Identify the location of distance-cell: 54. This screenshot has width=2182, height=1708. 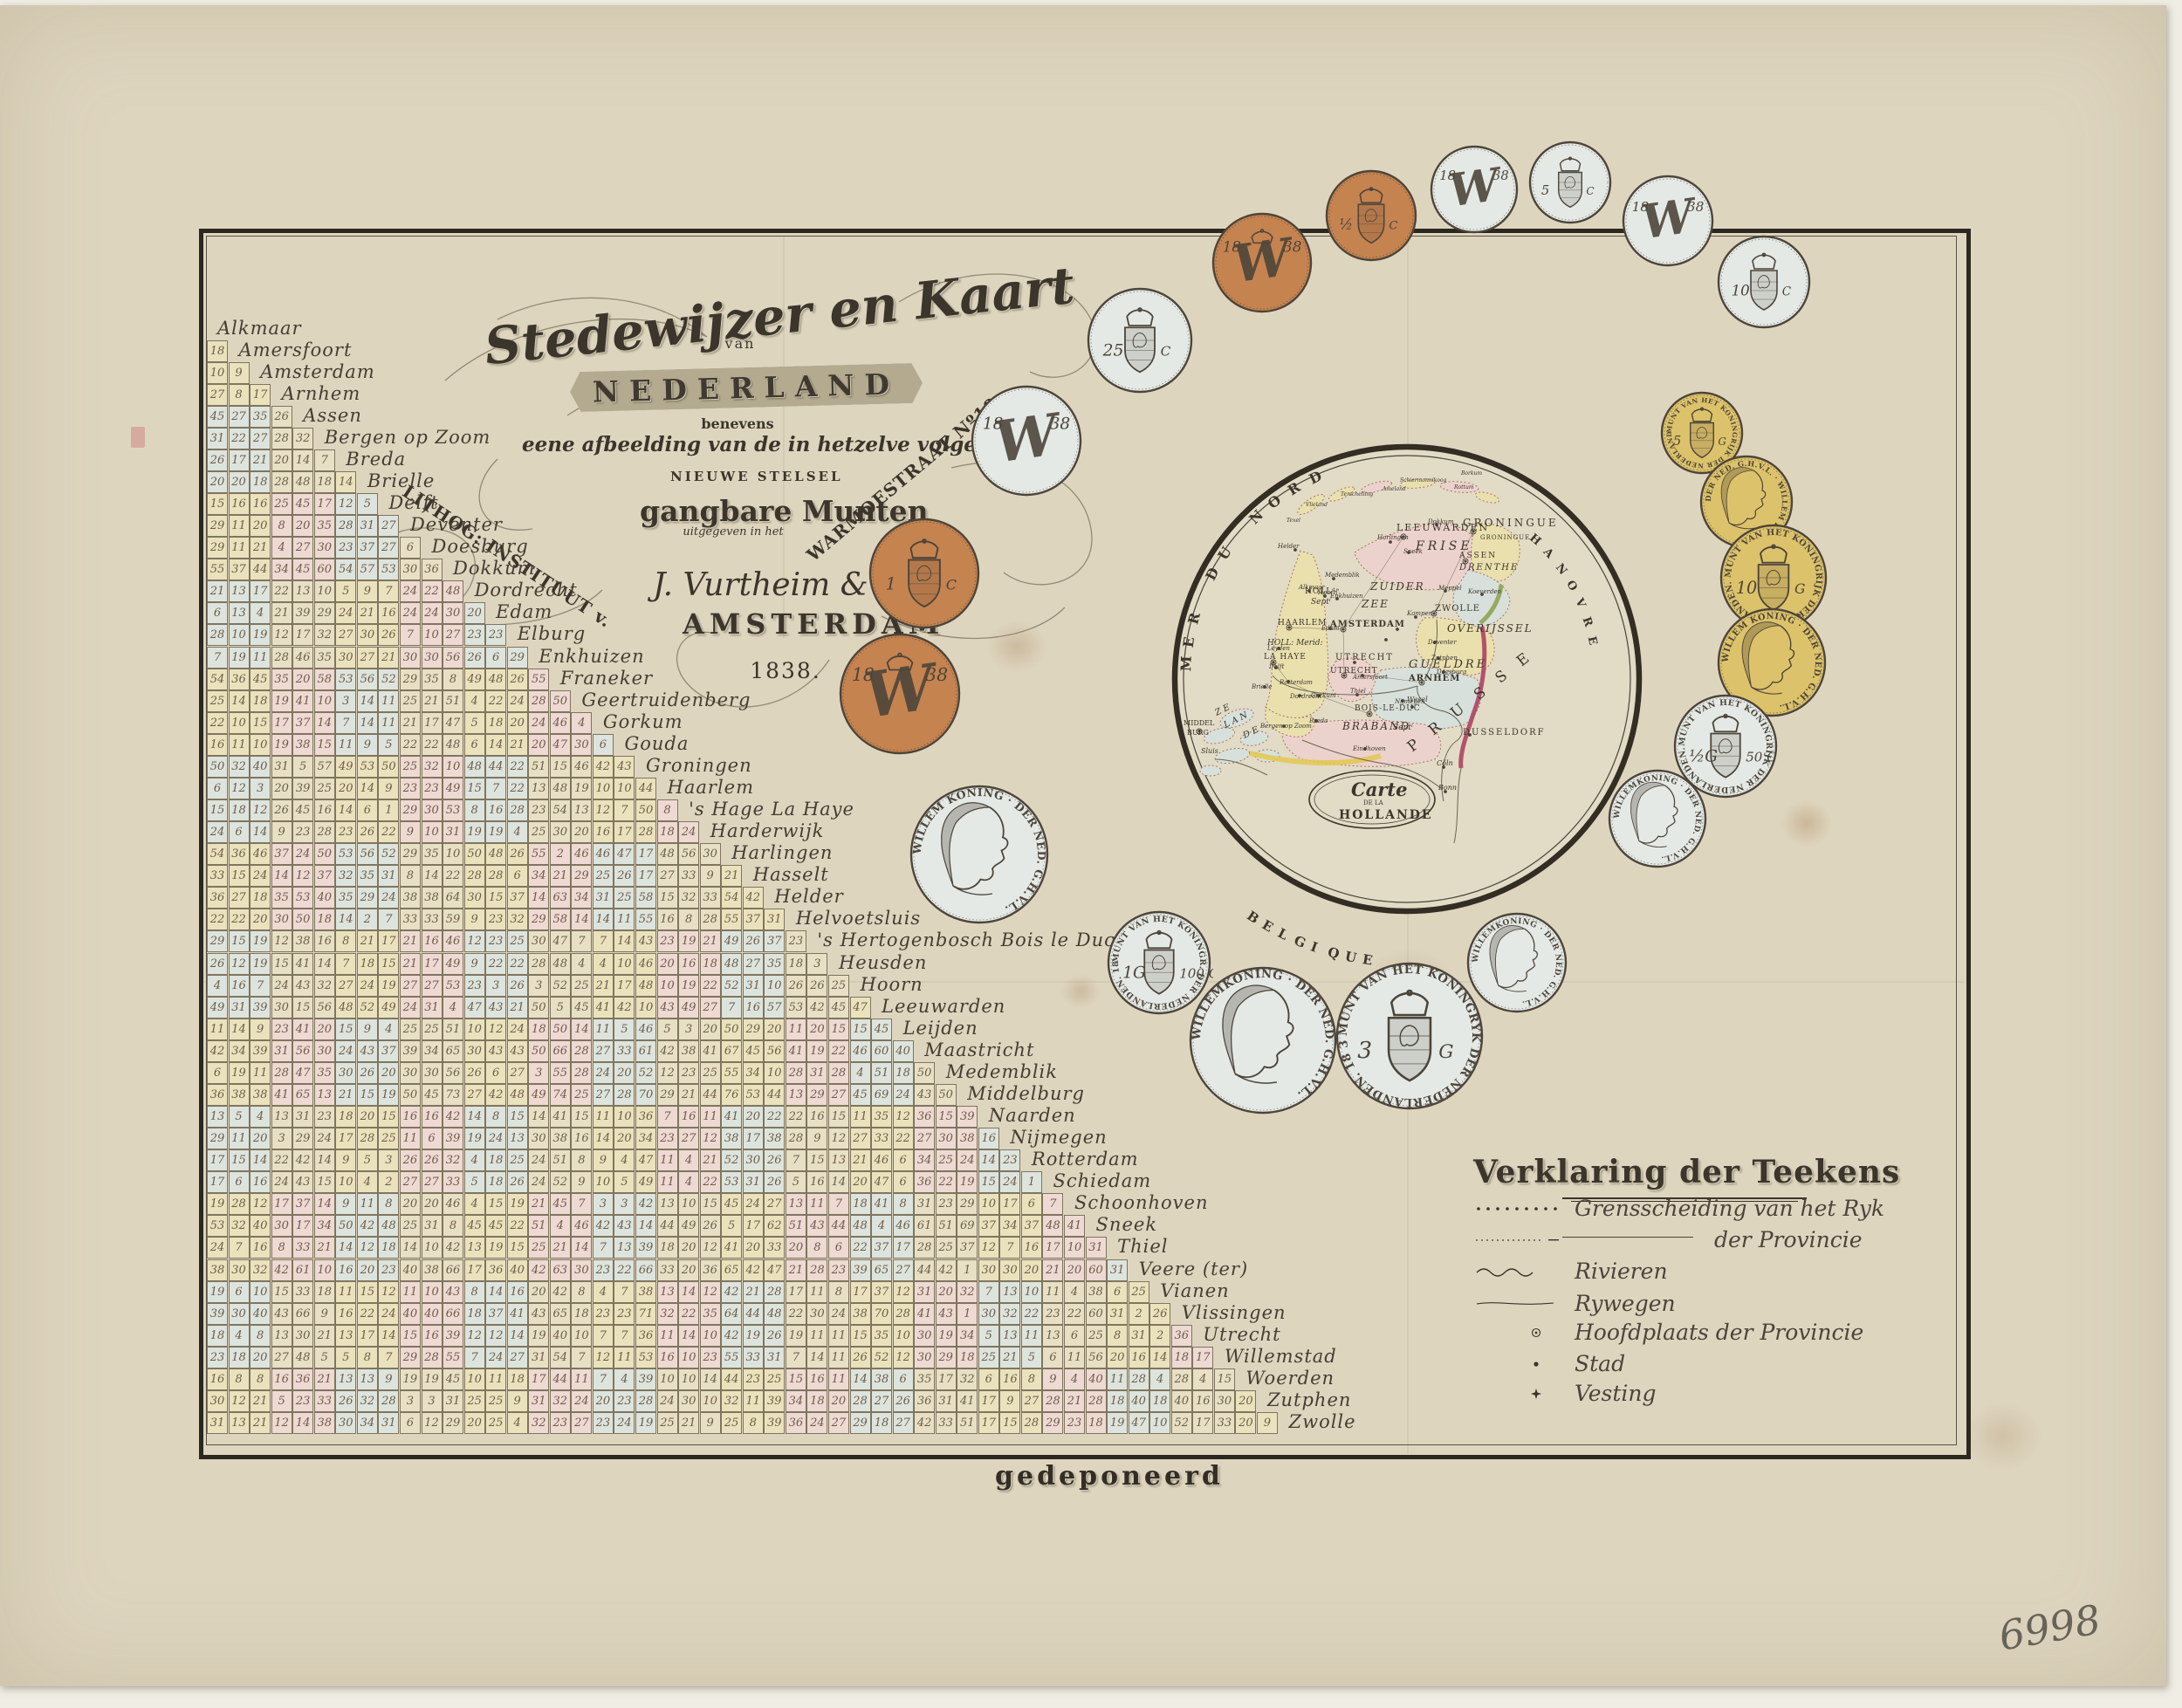
(560, 1357).